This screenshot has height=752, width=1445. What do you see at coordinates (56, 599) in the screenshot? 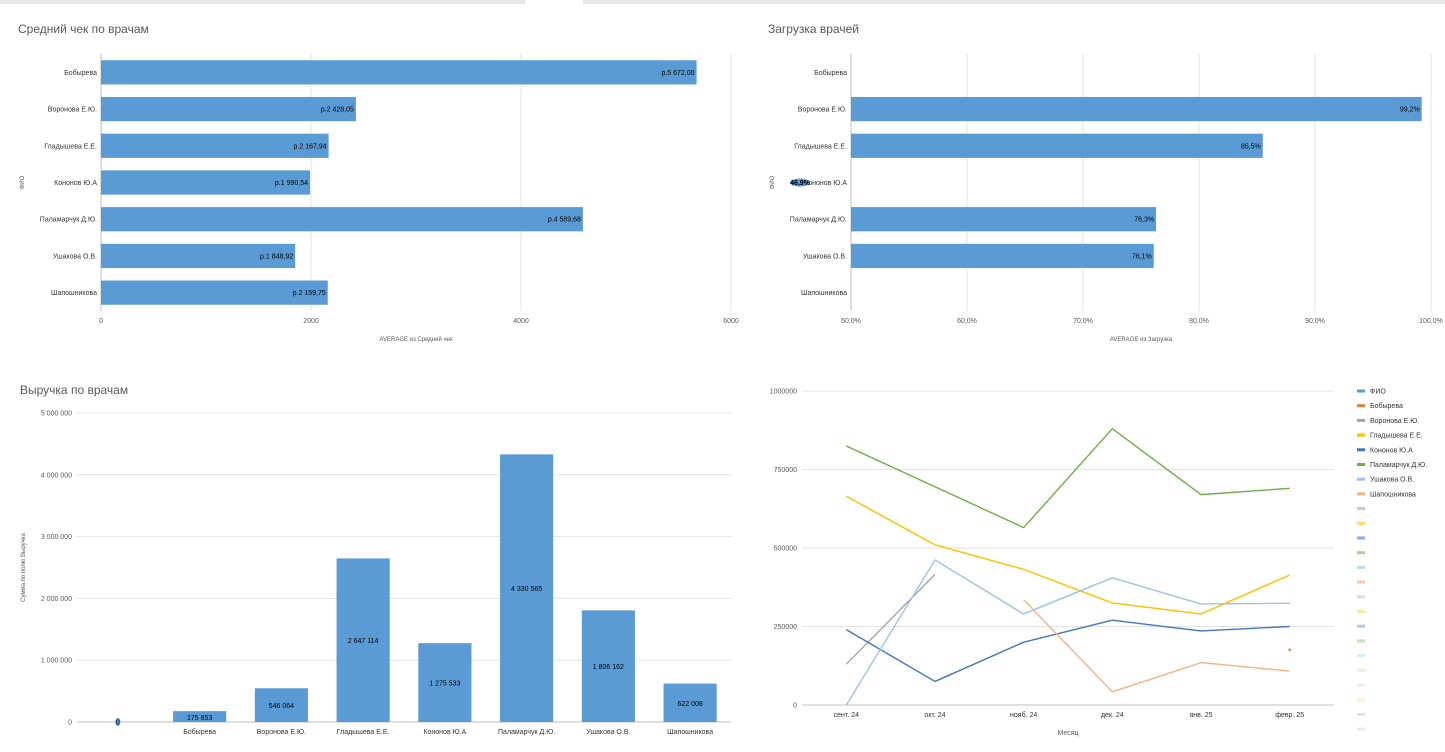
I see `revenue-y-tick-label: 2 000 000` at bounding box center [56, 599].